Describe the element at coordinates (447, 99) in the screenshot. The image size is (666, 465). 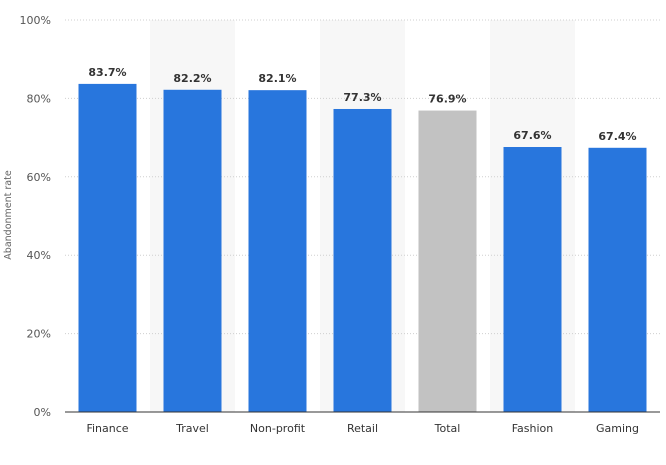
I see `data-label: 76.9%` at that location.